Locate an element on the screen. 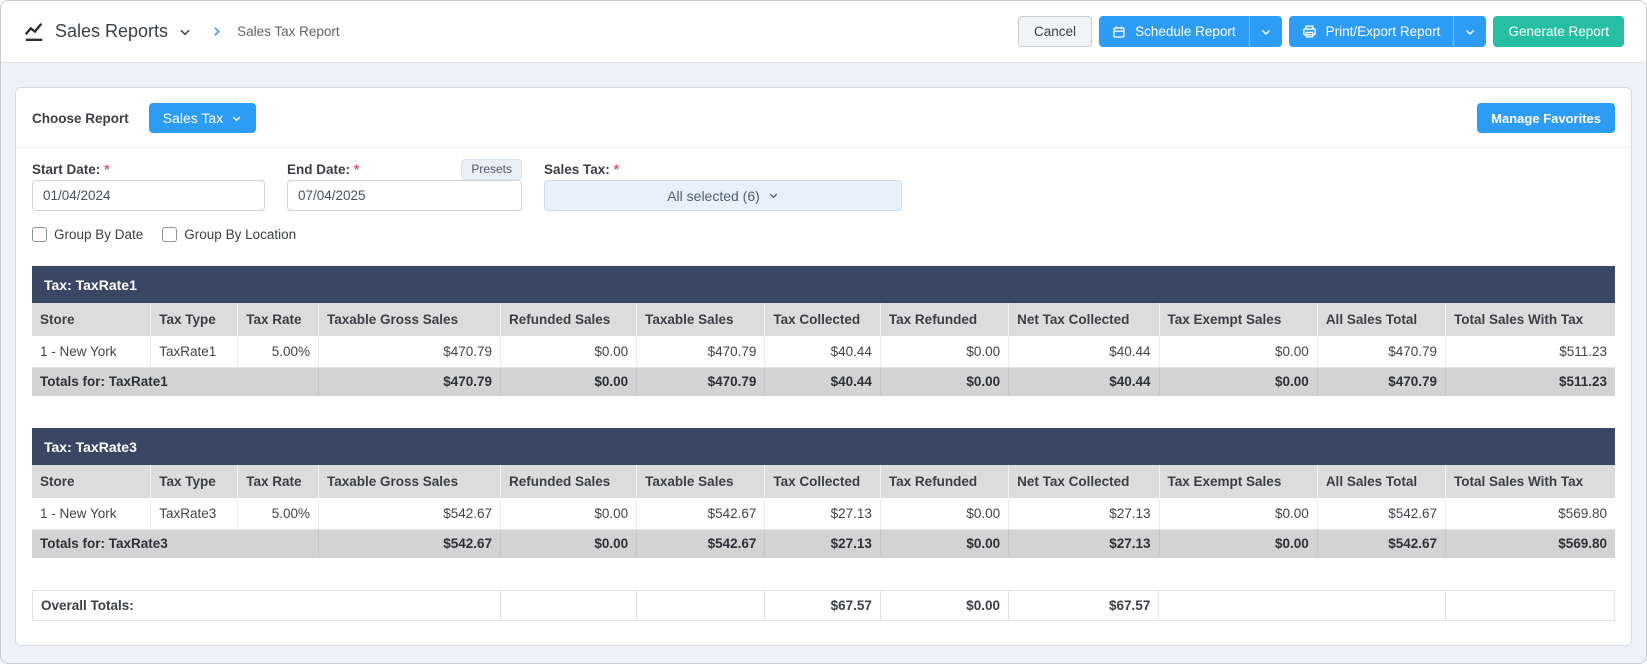  group-by-location-checkbox: Group By Location is located at coordinates (229, 234).